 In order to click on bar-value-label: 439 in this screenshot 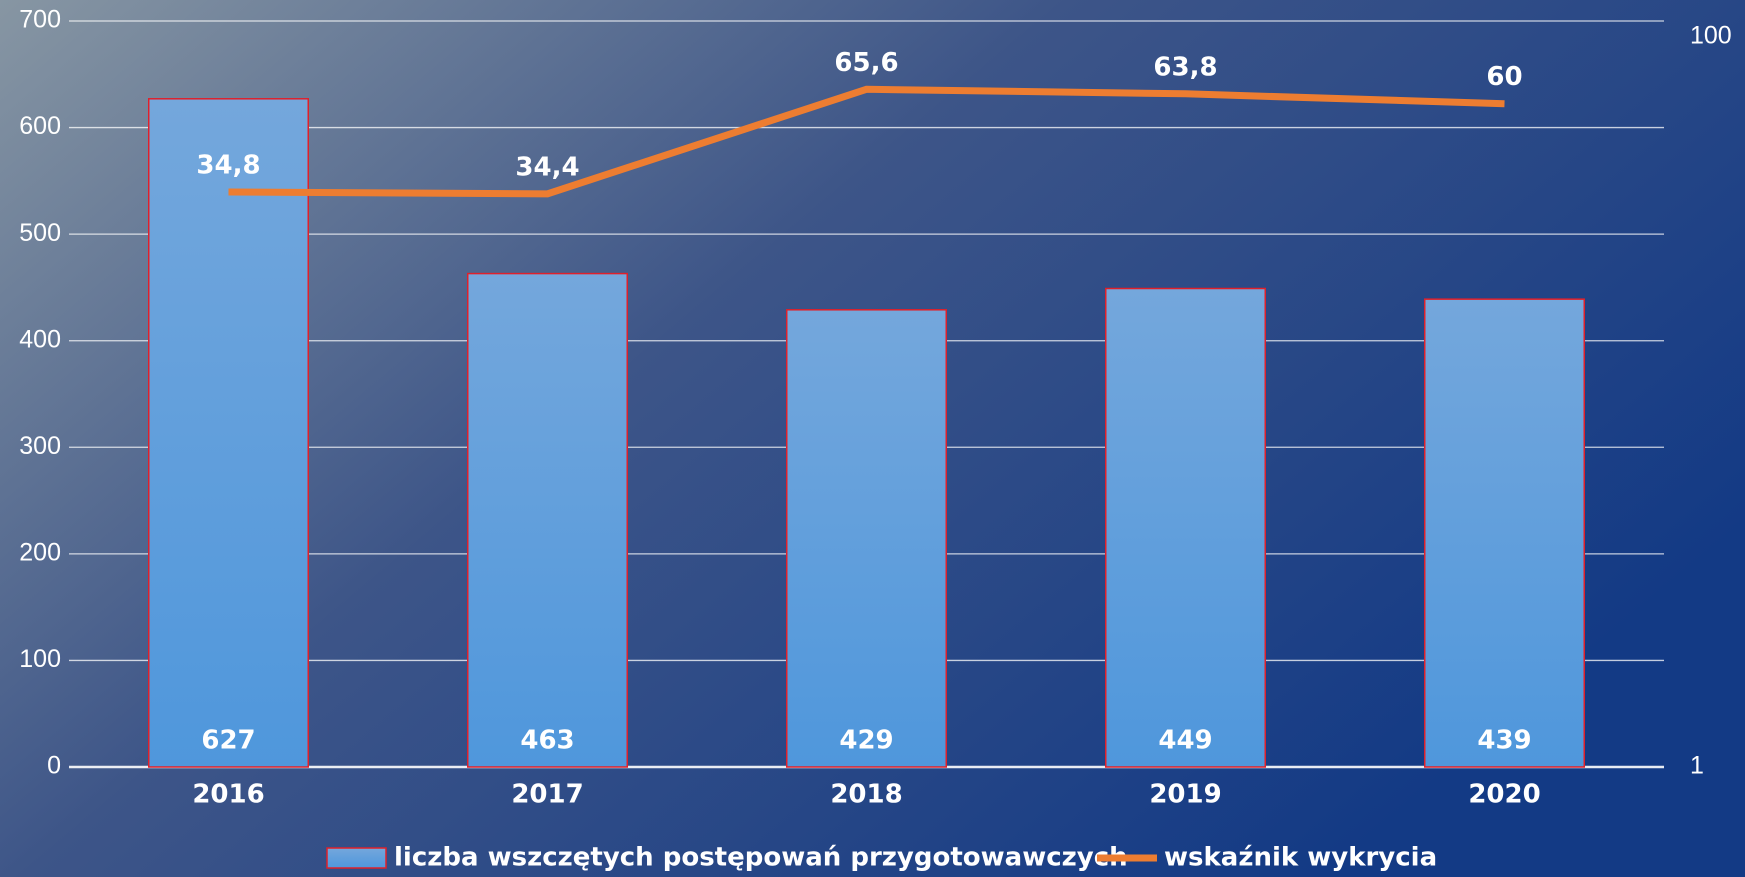, I will do `click(1504, 741)`.